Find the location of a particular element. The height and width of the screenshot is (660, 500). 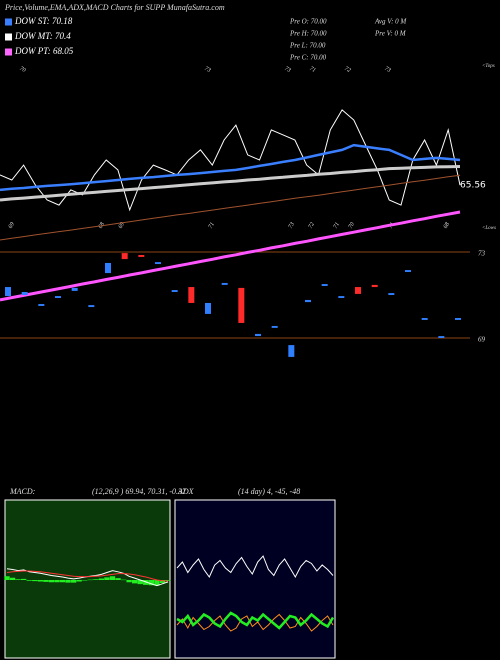

macd-label: MACD: is located at coordinates (22, 491).